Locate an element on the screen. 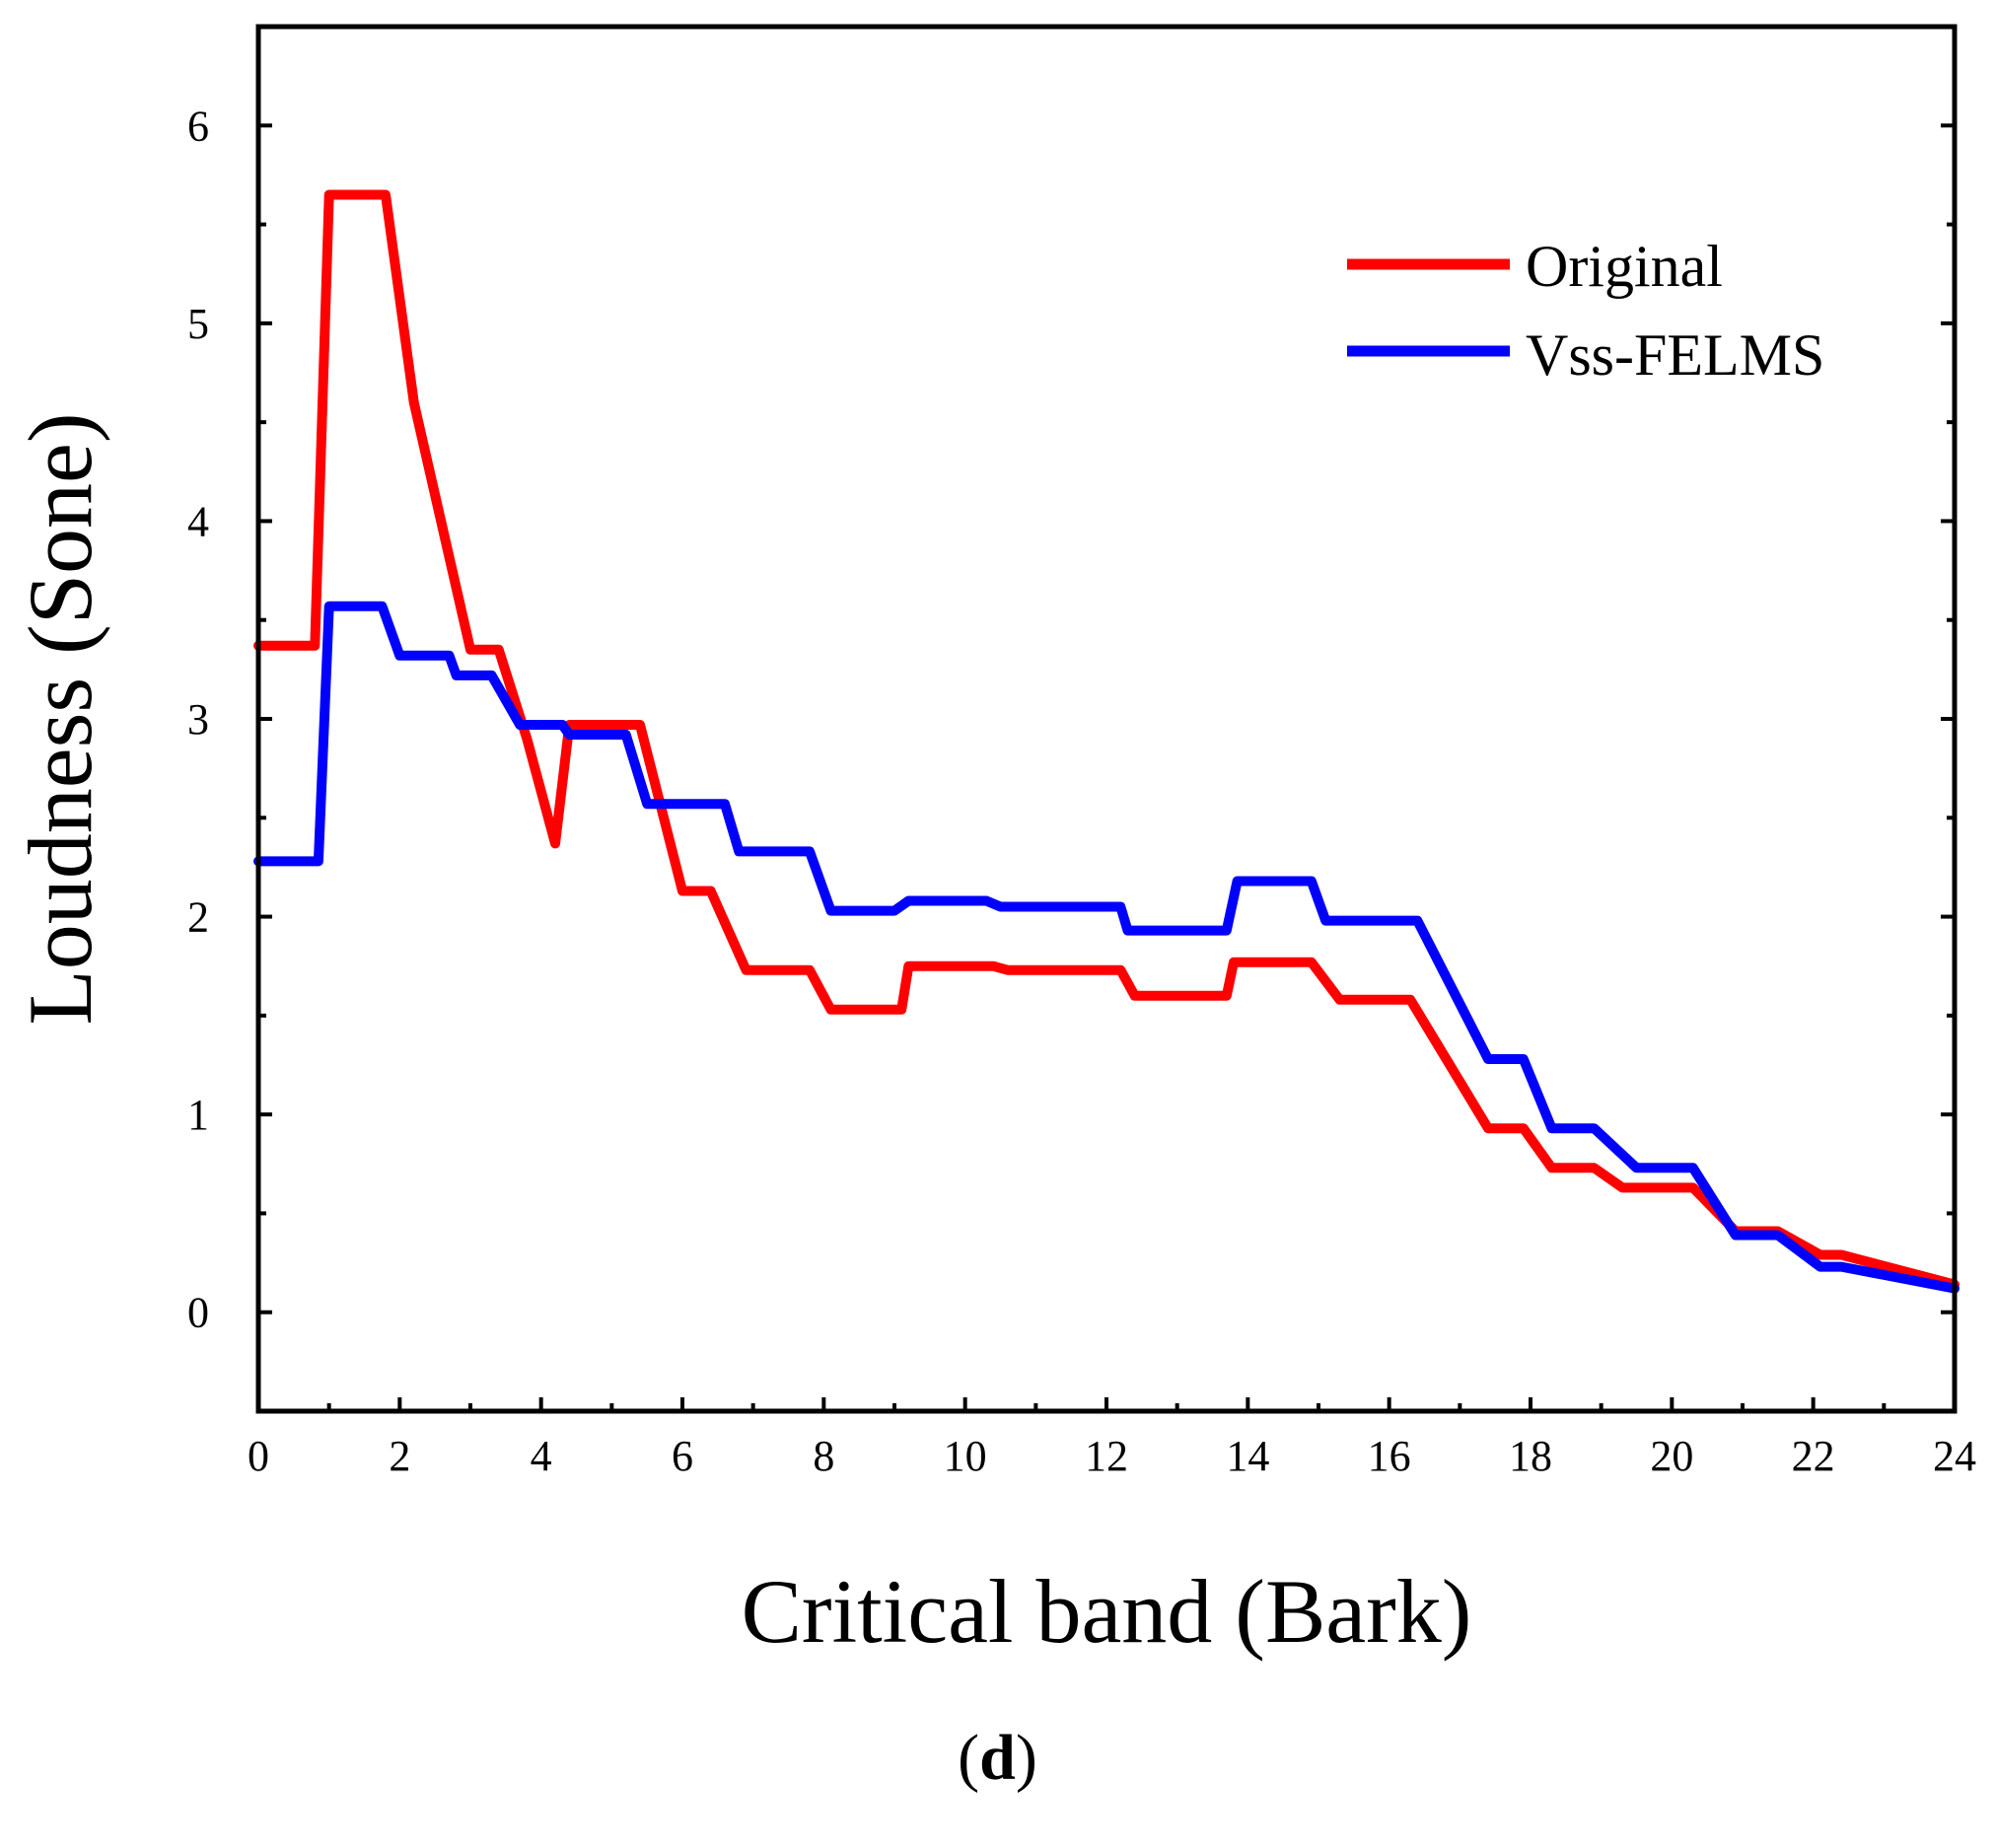 Image resolution: width=1995 pixels, height=1848 pixels. x-tick-label: 18 is located at coordinates (1530, 1456).